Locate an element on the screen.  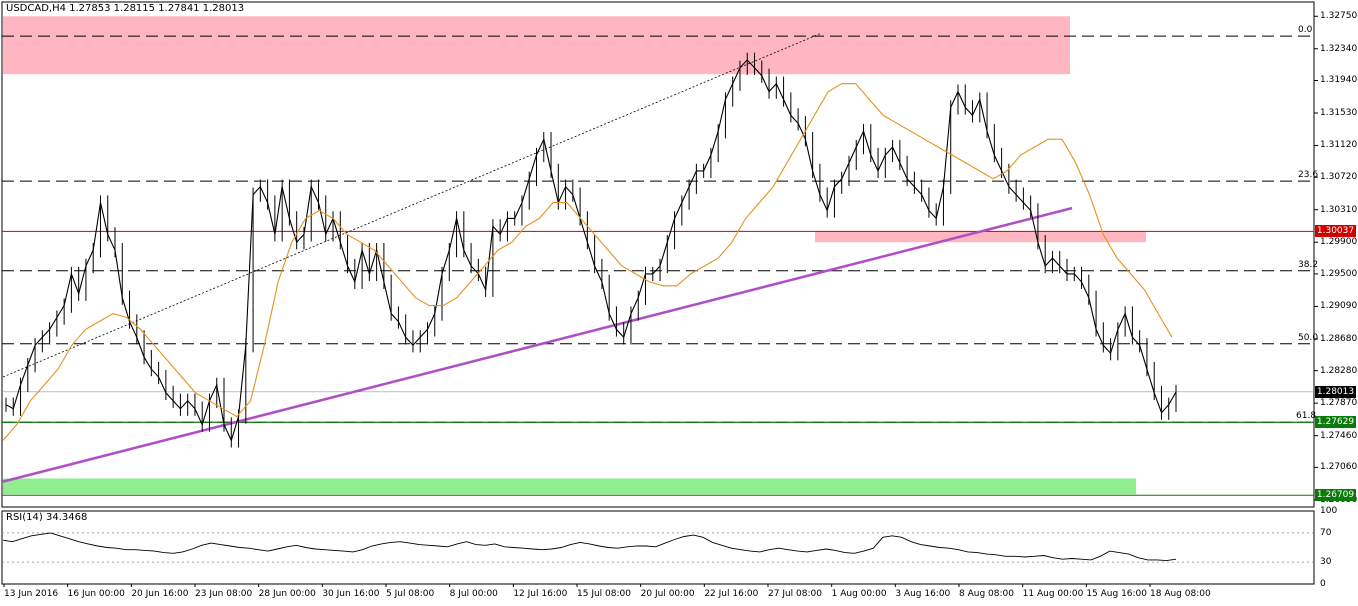
price-tick-label: 1.29090 is located at coordinates (1339, 306).